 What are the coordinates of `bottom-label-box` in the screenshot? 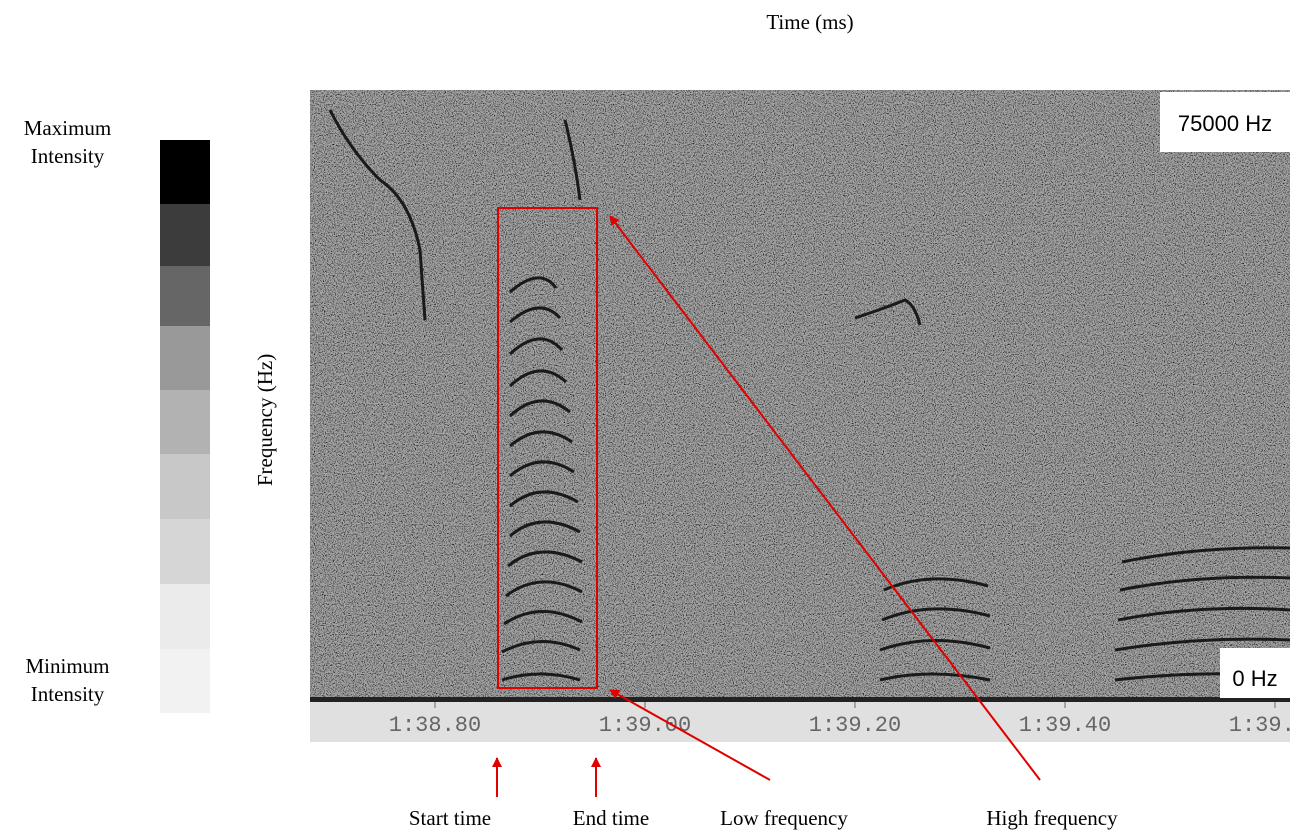 It's located at (1255, 673).